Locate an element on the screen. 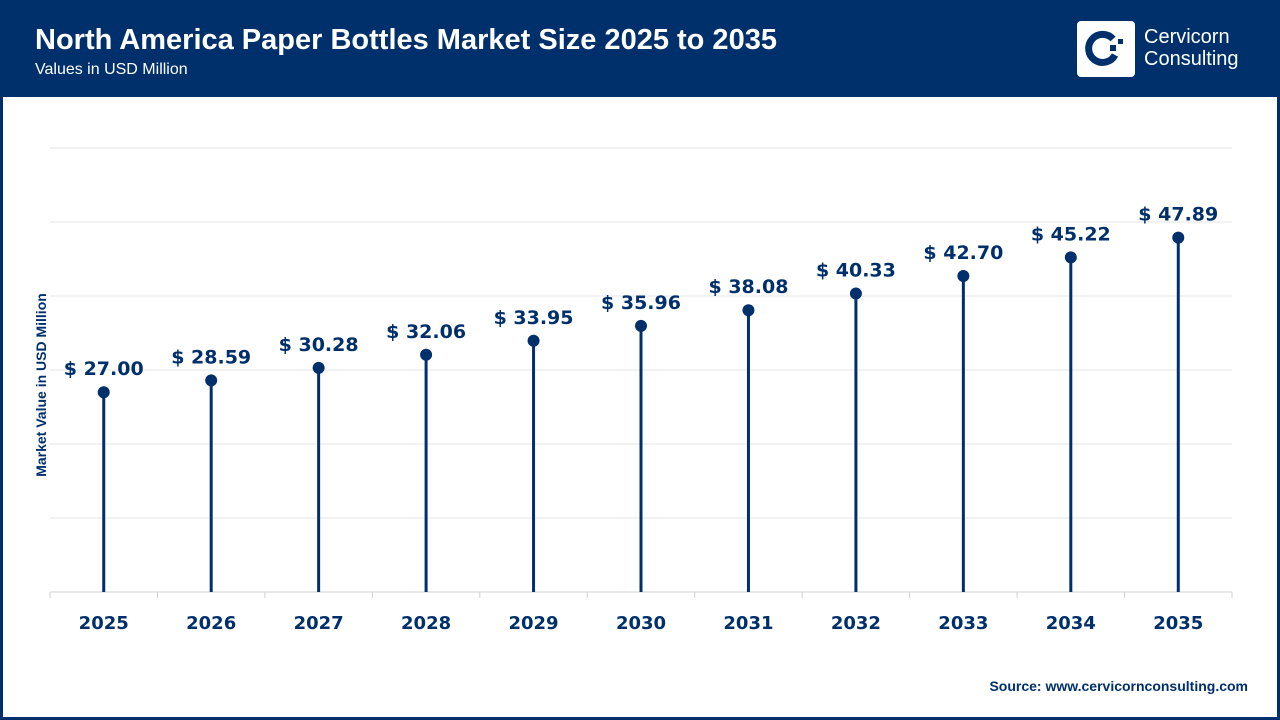 The image size is (1280, 720). logo-line1: Cervicorn is located at coordinates (1187, 37).